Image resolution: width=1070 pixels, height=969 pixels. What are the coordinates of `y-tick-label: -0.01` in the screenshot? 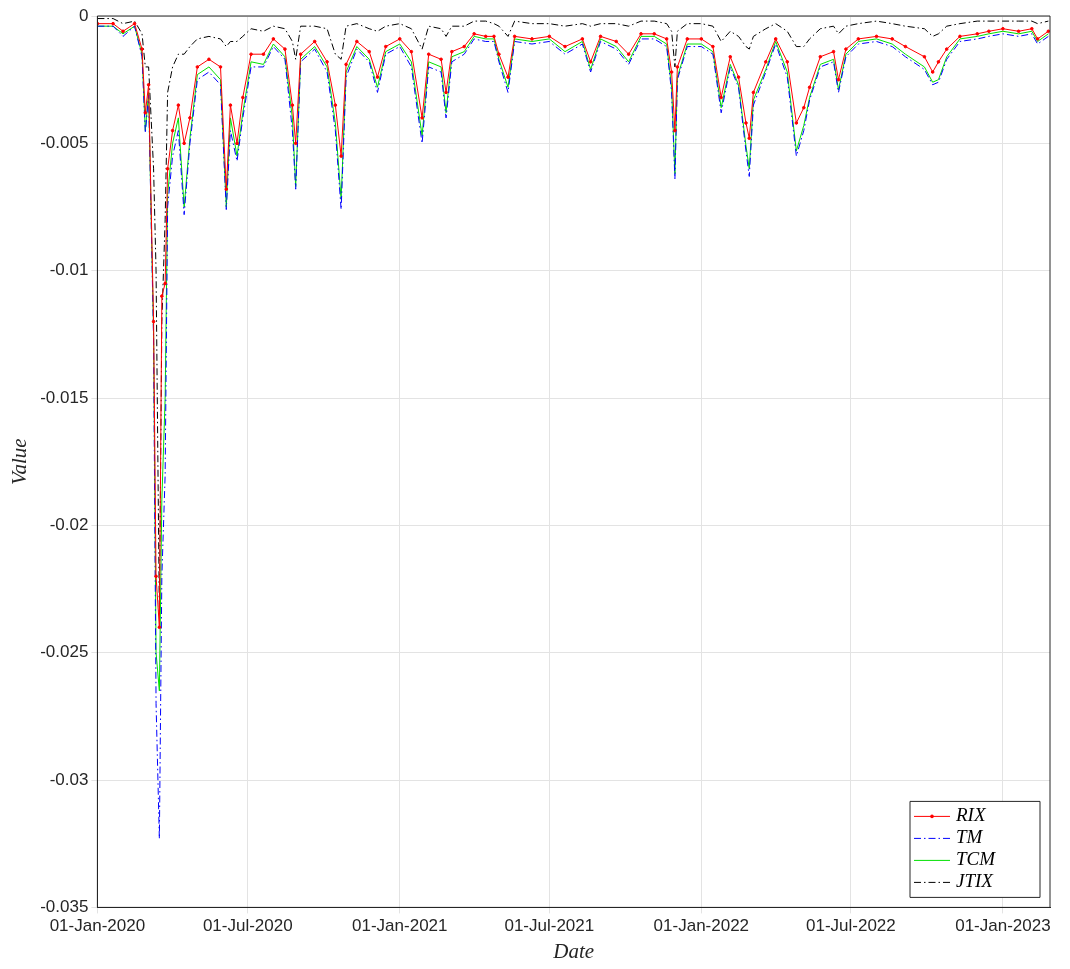 It's located at (69, 270).